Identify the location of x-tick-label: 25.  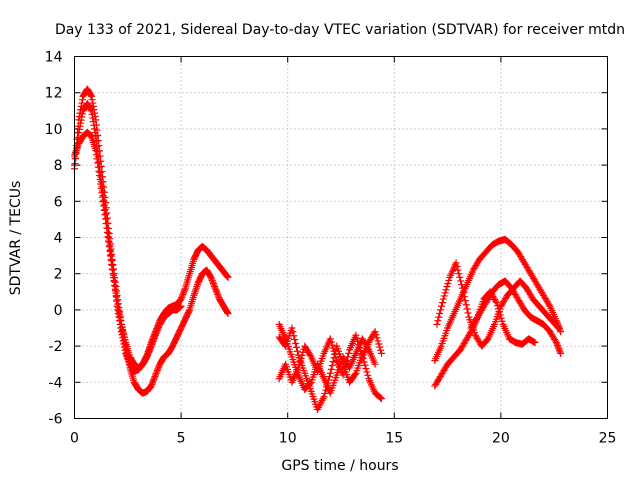
(608, 439).